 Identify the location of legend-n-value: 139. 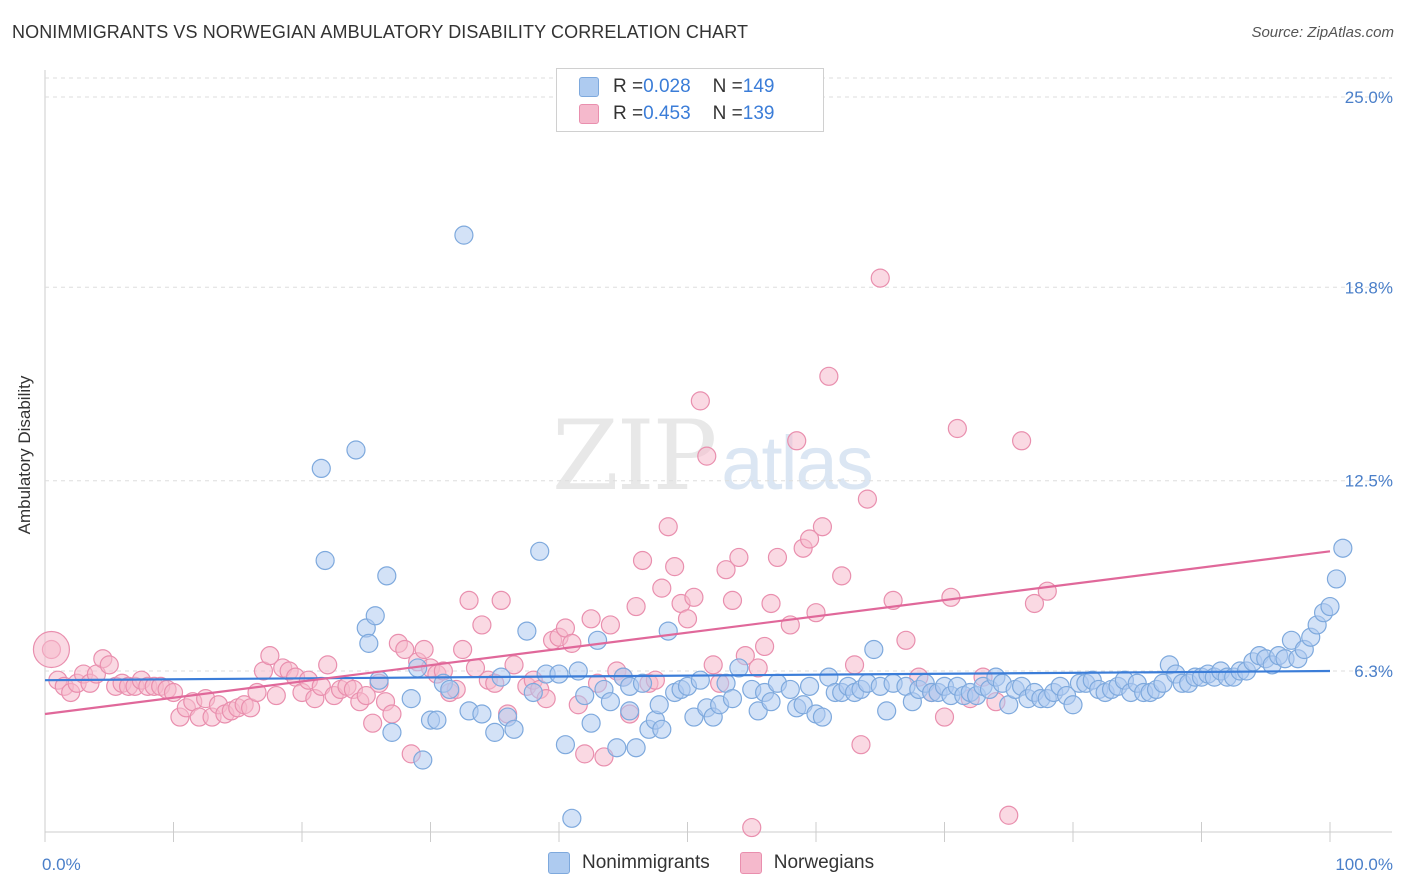
(758, 113).